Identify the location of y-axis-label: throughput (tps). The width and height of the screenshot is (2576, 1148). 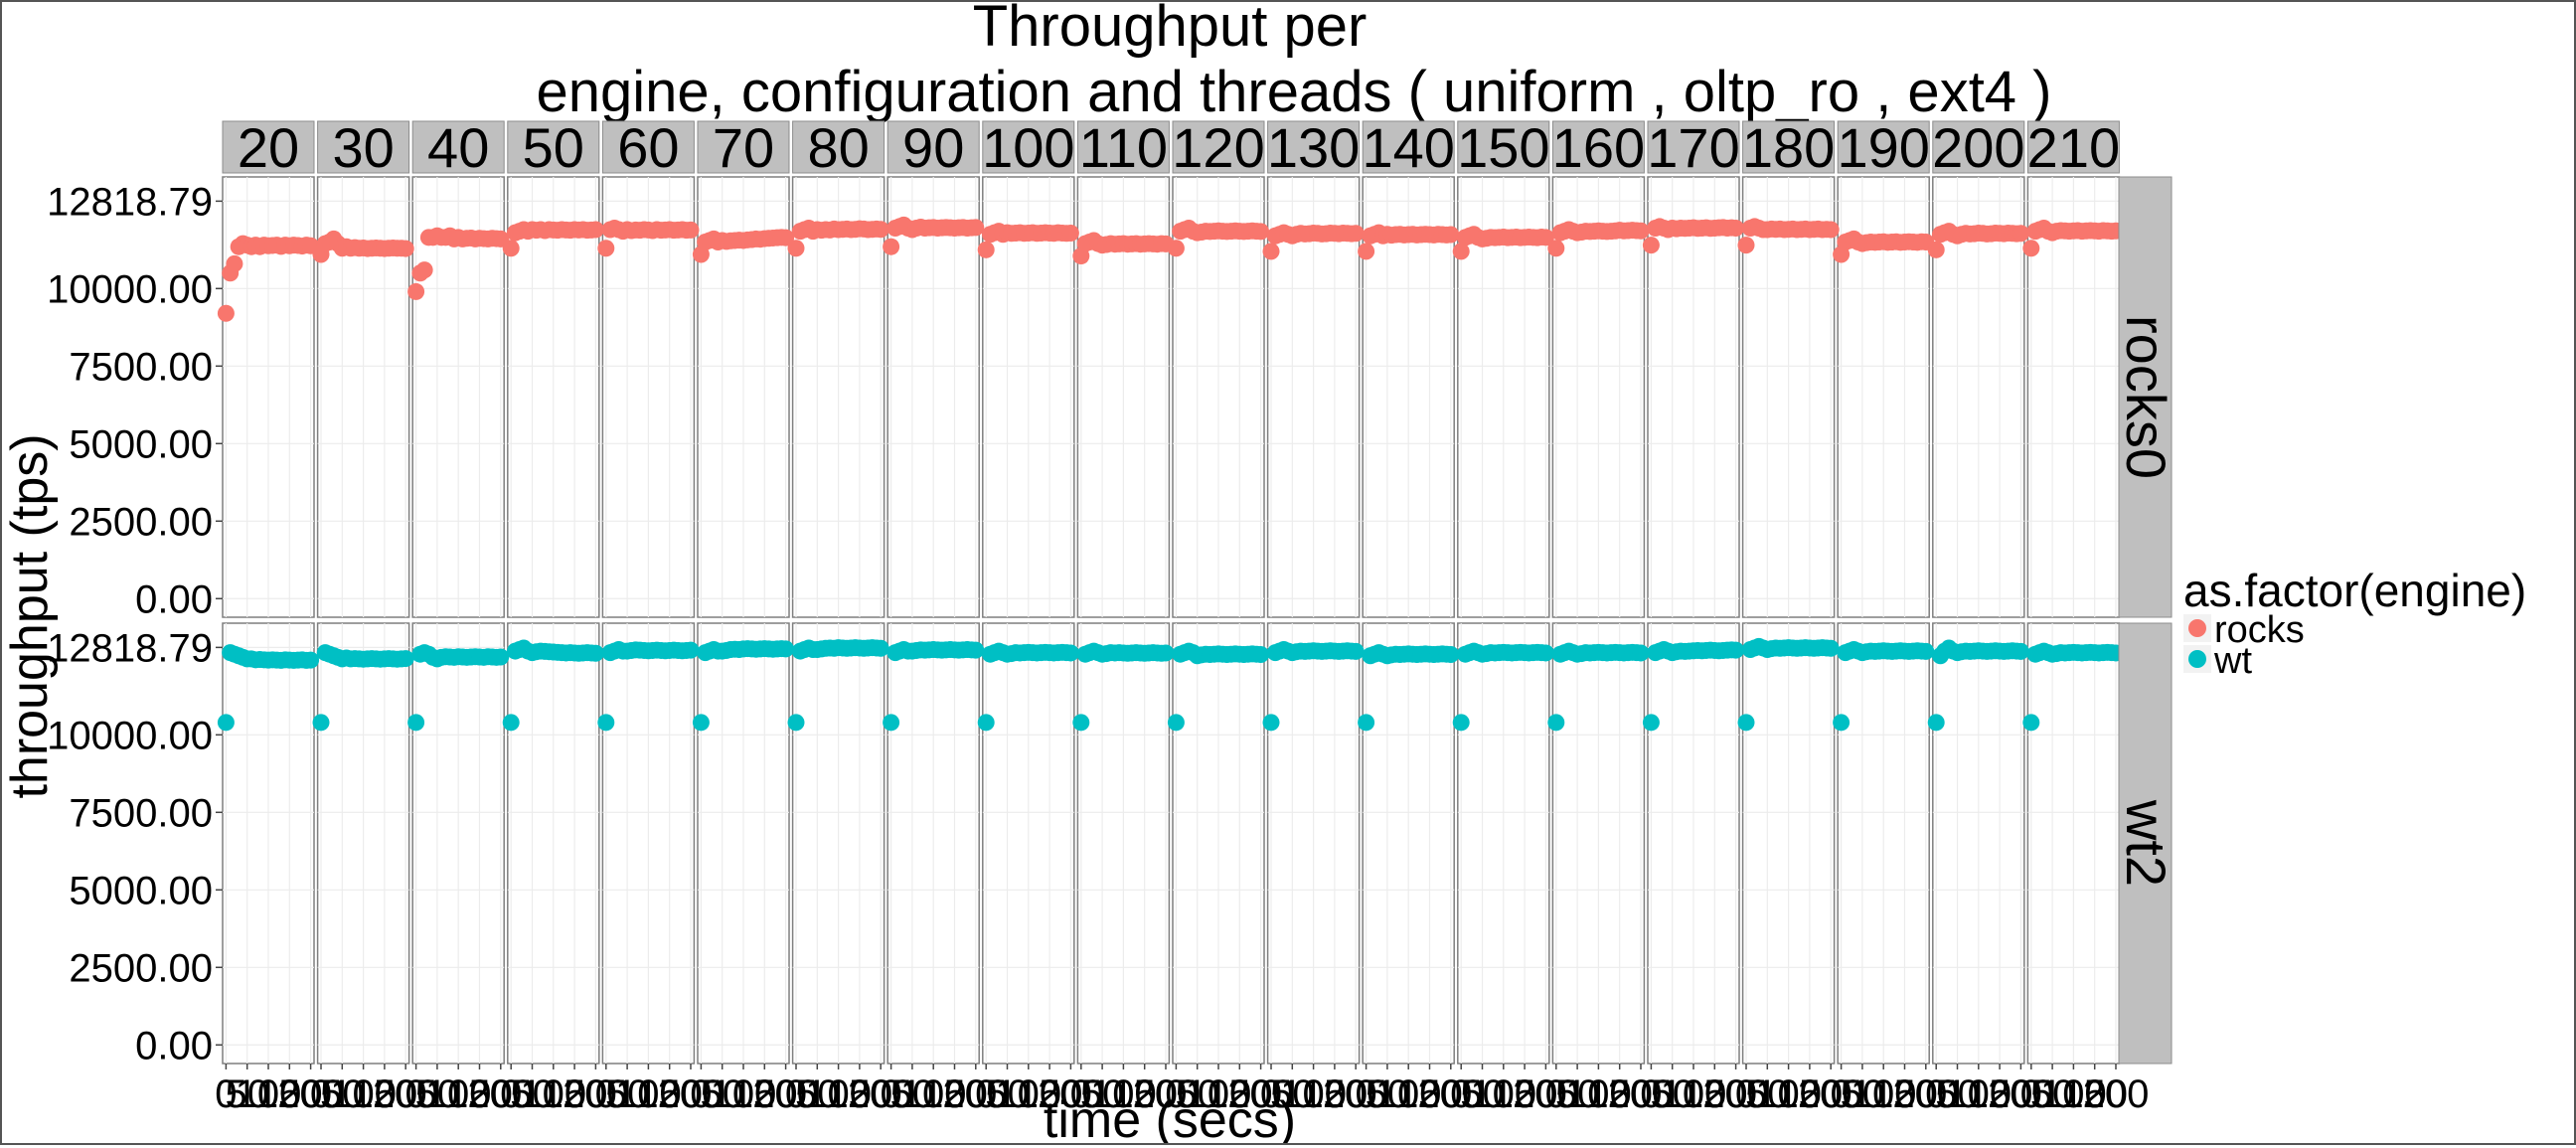
(30, 615).